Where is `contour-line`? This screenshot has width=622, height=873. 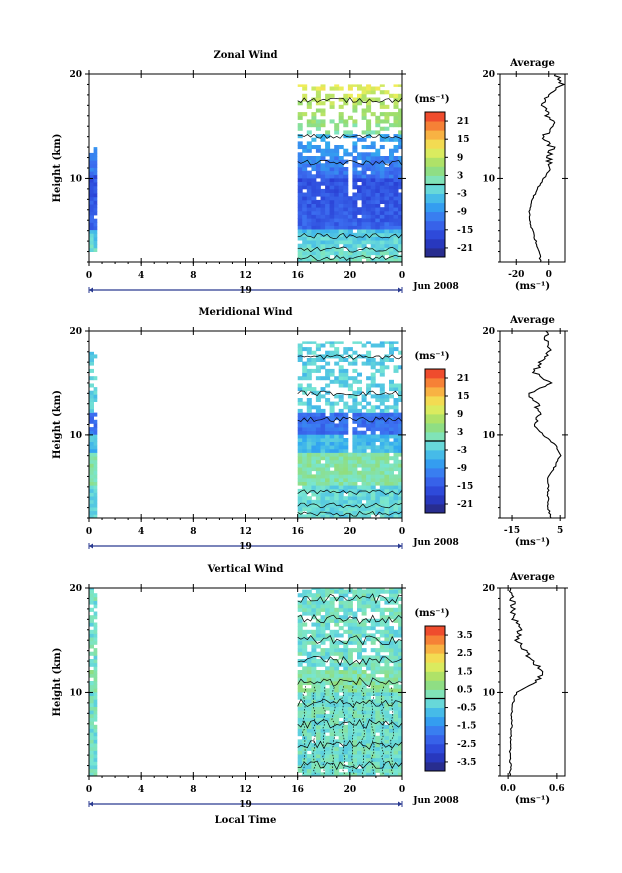 contour-line is located at coordinates (350, 249).